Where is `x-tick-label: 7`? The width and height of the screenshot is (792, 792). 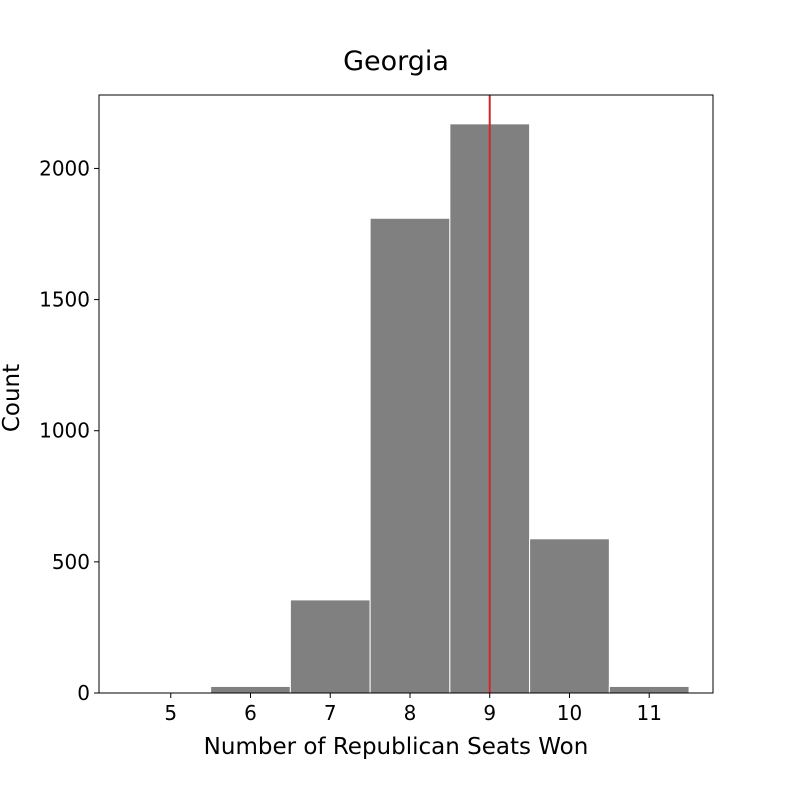 x-tick-label: 7 is located at coordinates (330, 713).